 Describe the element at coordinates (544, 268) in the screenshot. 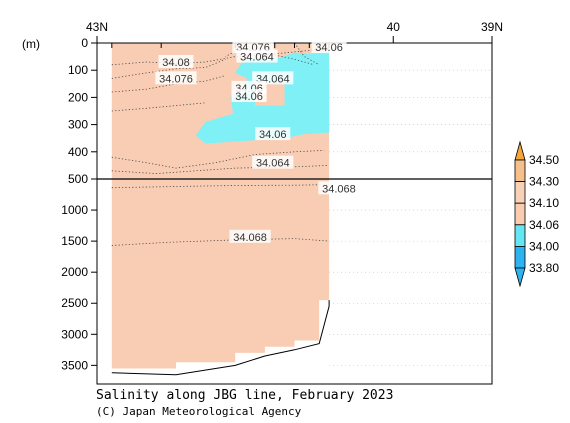

I see `colorbar-label: 33.80` at that location.